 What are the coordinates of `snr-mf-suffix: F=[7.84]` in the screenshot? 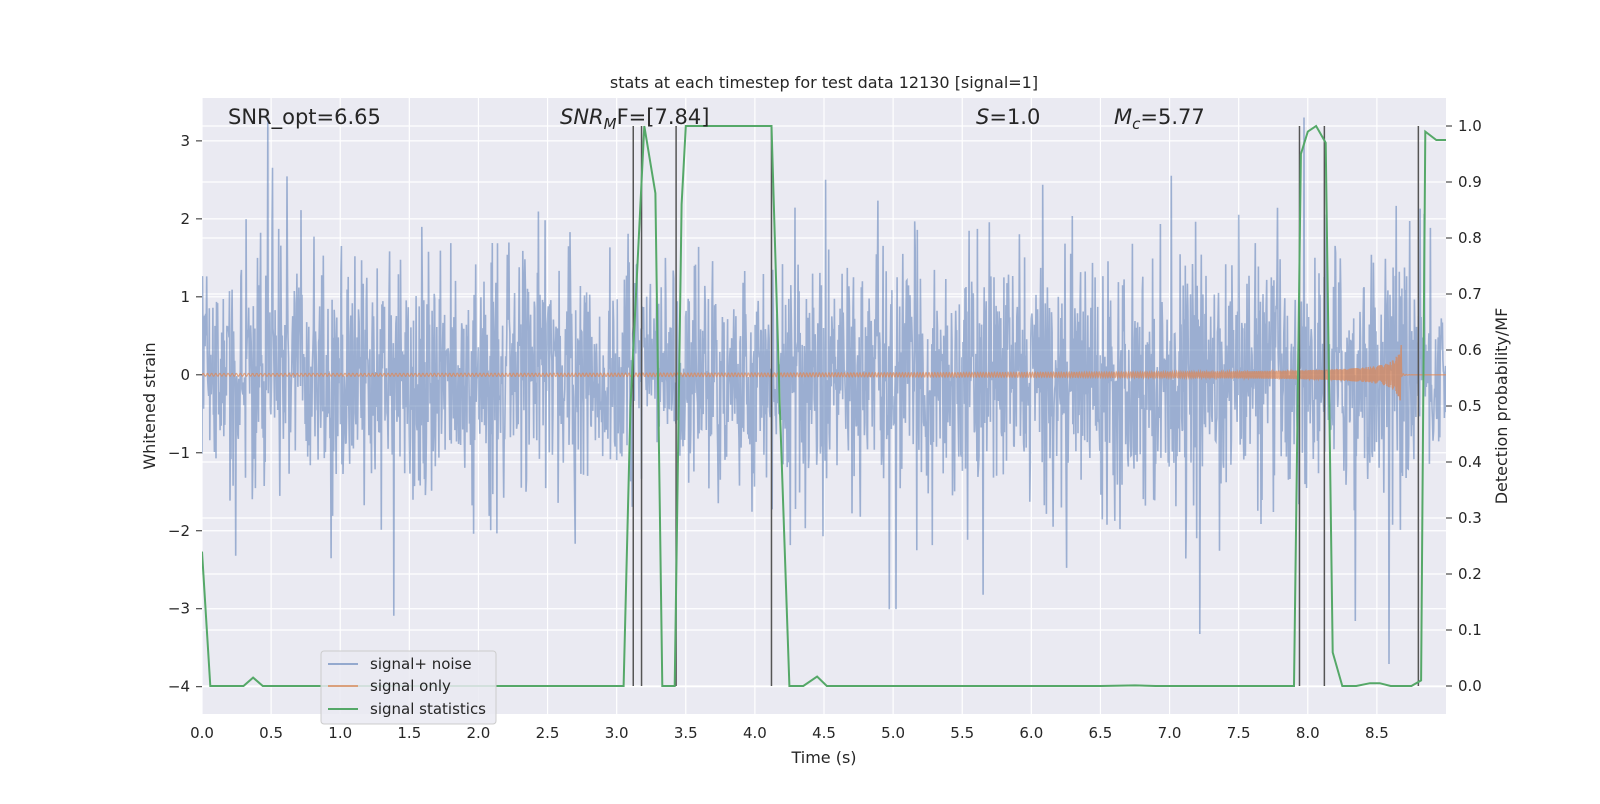 It's located at (663, 117).